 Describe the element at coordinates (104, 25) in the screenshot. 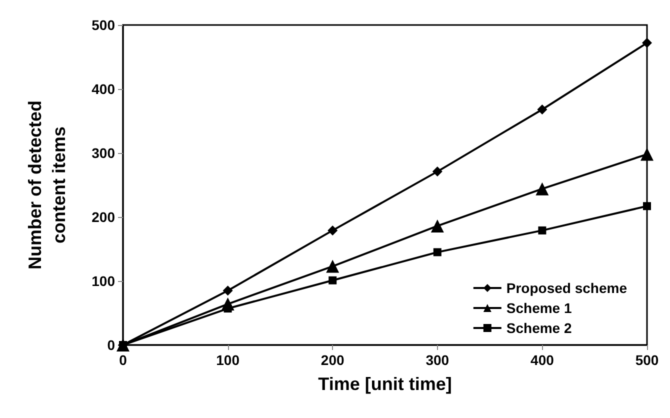

I see `y-tick-label: 500` at that location.